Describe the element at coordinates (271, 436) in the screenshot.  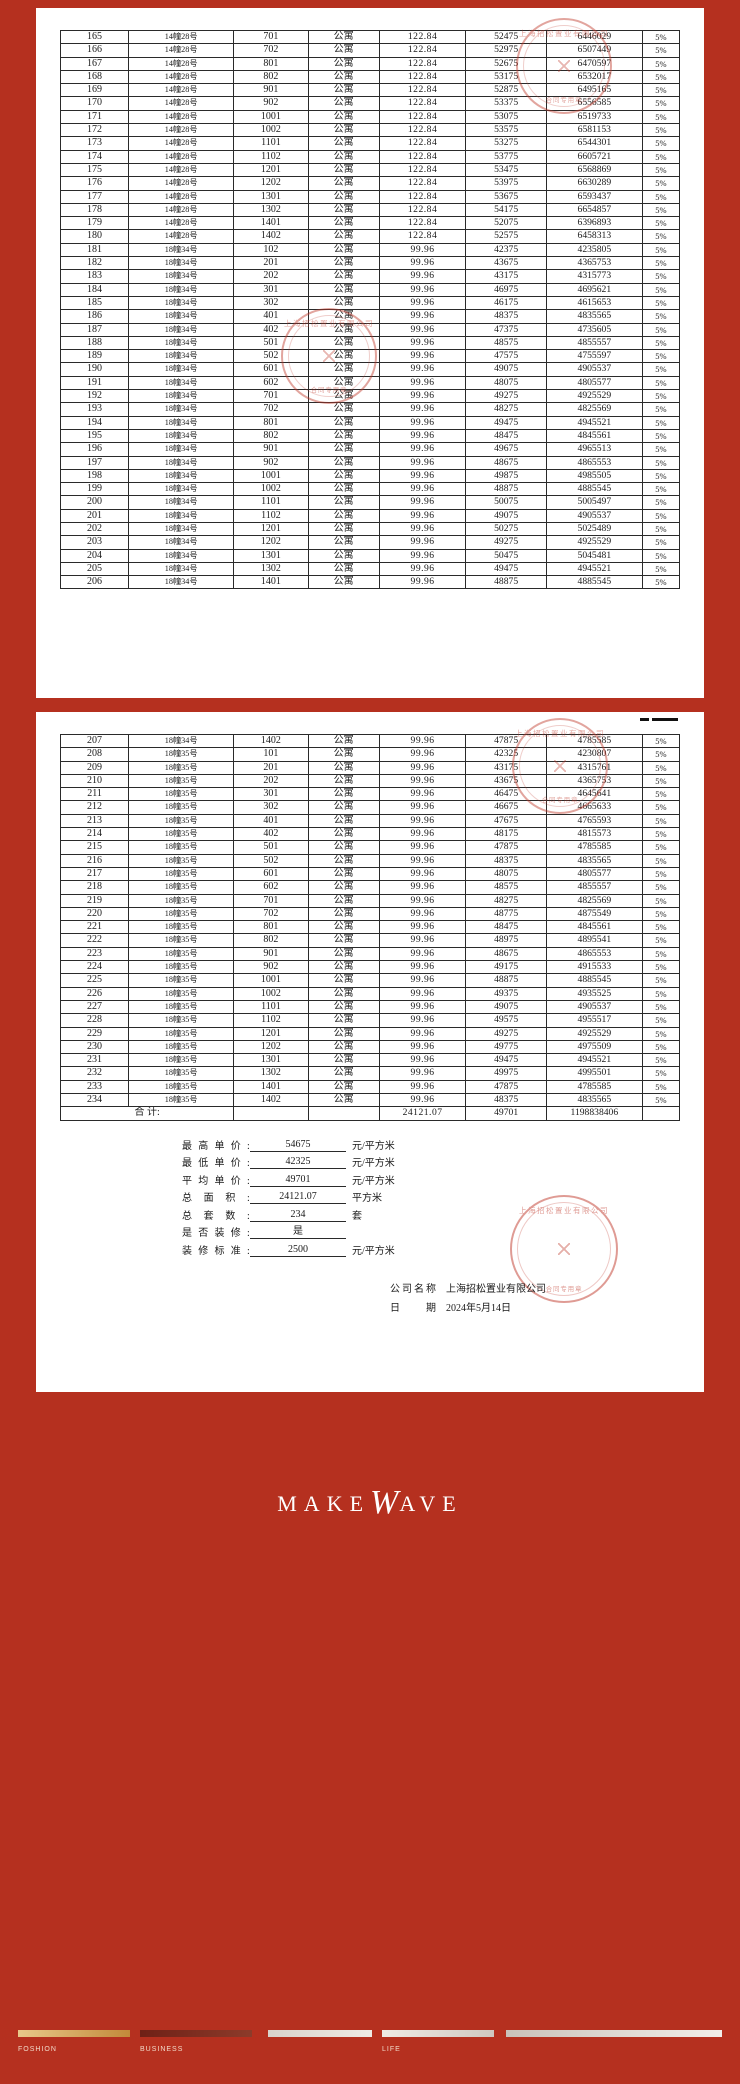
I see `cell-room: 802` at that location.